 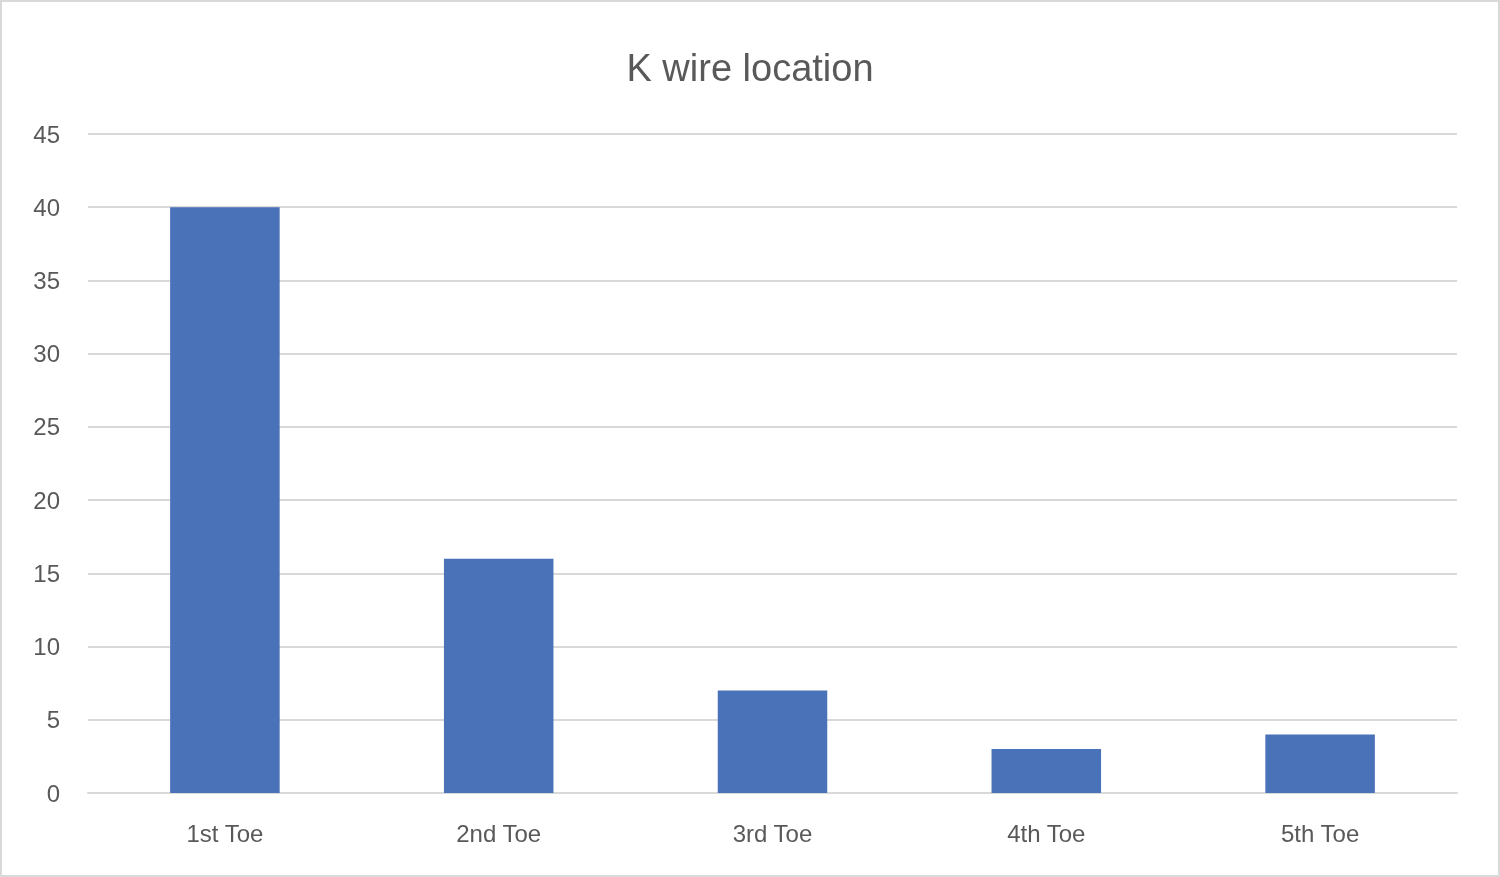 What do you see at coordinates (1320, 833) in the screenshot?
I see `x-tick-label: 5th Toe` at bounding box center [1320, 833].